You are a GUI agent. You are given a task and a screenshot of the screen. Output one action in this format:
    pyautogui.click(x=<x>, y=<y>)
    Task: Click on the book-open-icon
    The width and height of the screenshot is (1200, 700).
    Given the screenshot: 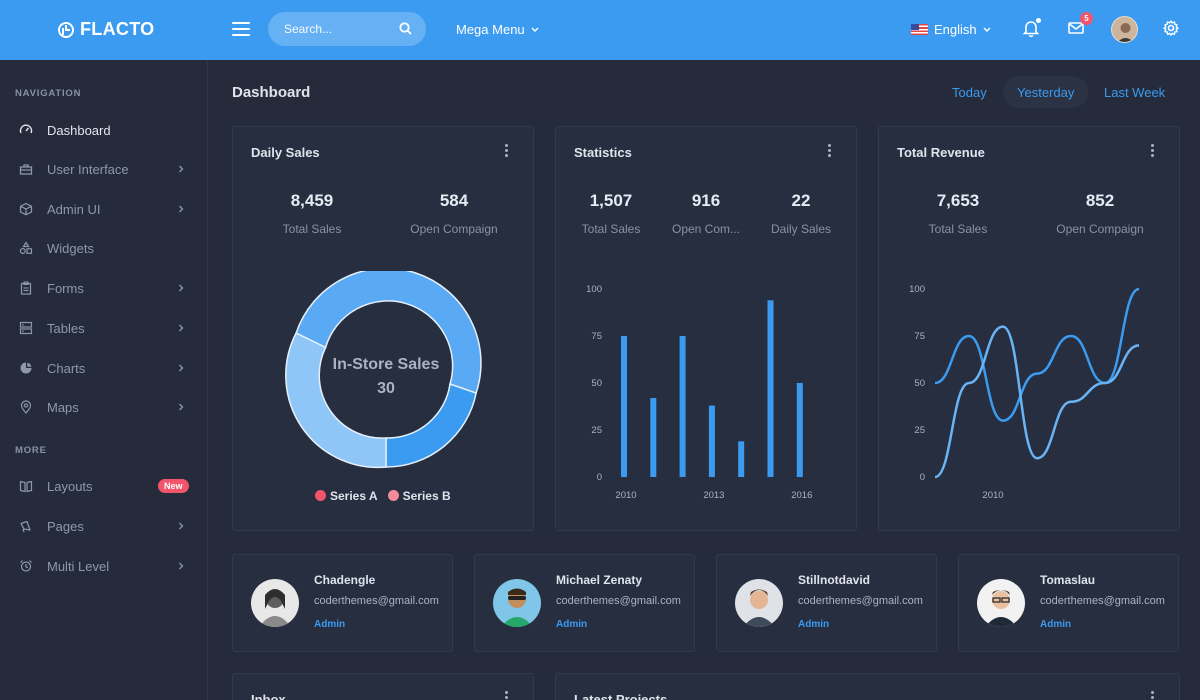 What is the action you would take?
    pyautogui.click(x=26, y=486)
    